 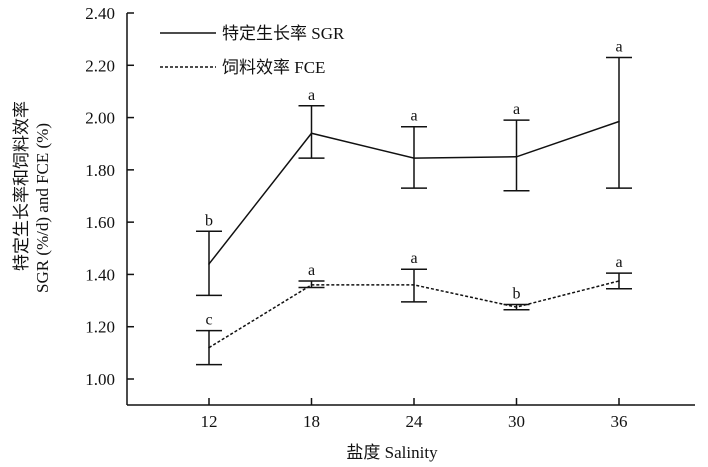 I want to click on y-axis-title-line2: SGR (%/d) and FCE (%), so click(x=42, y=208).